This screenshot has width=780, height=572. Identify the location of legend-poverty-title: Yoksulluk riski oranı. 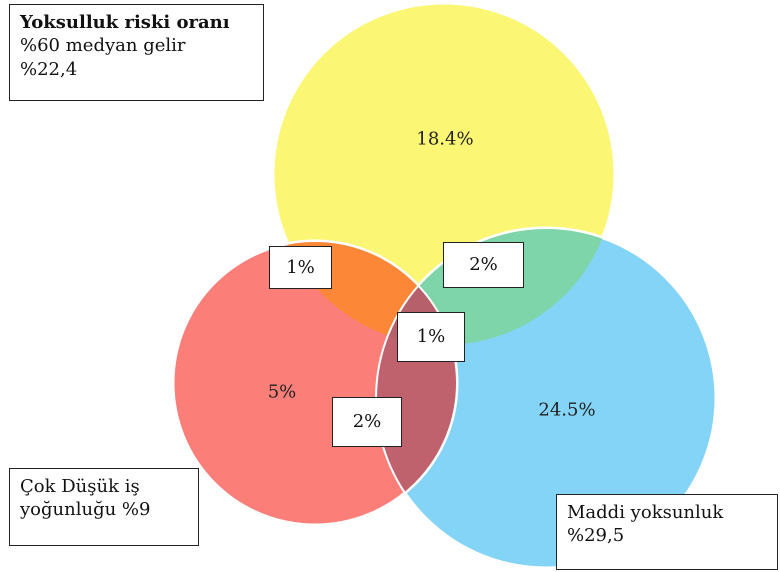
(125, 22).